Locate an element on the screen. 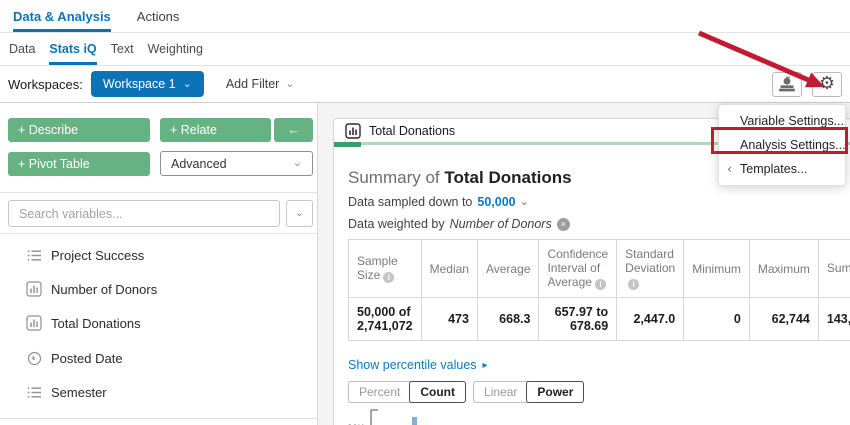  sub-nav: Data Stats iQ Text Weighting is located at coordinates (425, 49).